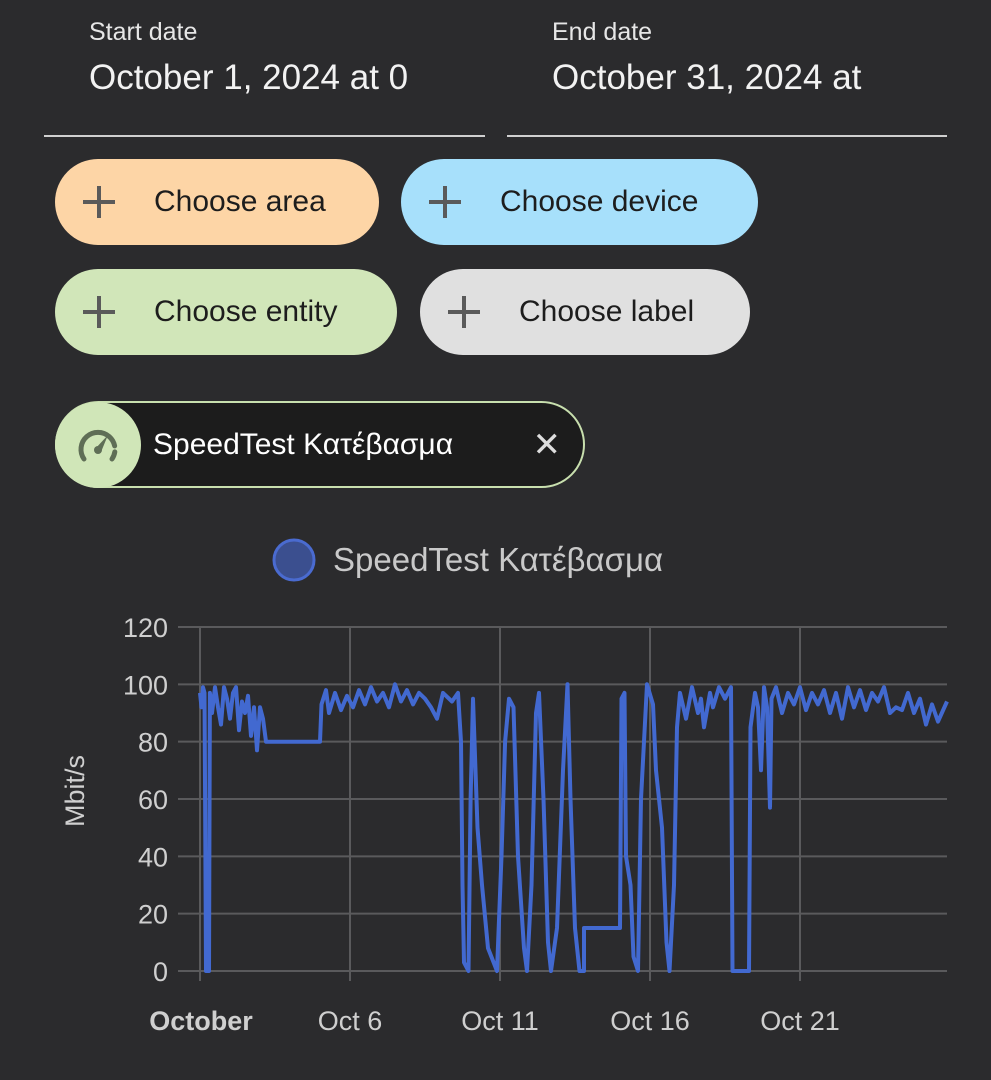 Image resolution: width=991 pixels, height=1080 pixels. I want to click on x-tick-label: Oct 11, so click(500, 1021).